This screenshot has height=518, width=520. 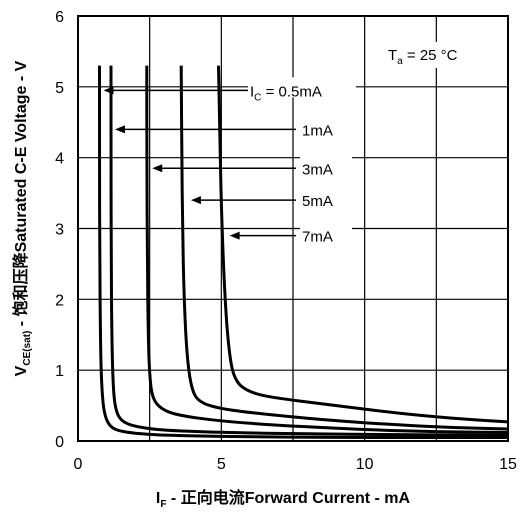 What do you see at coordinates (78, 464) in the screenshot?
I see `x-tick-label: 0` at bounding box center [78, 464].